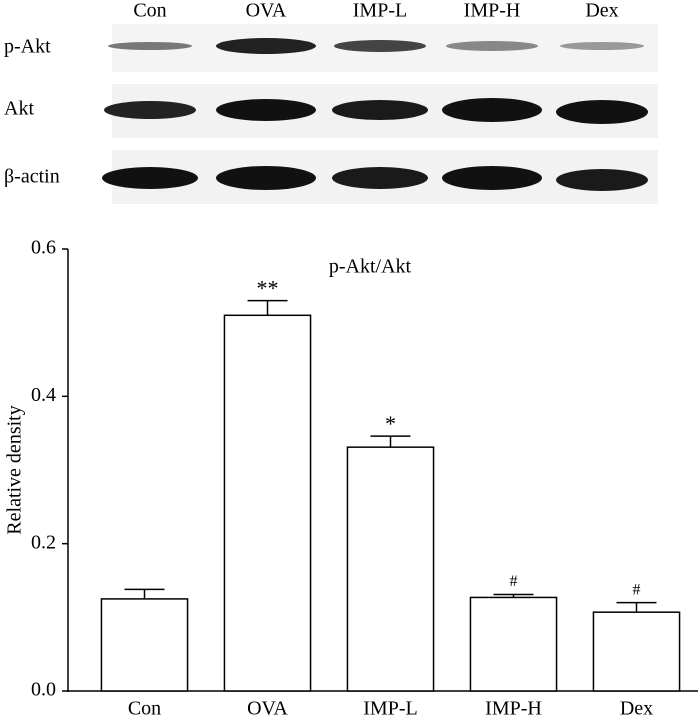 The image size is (700, 722). Describe the element at coordinates (32, 177) in the screenshot. I see `row-label: β-actin` at that location.